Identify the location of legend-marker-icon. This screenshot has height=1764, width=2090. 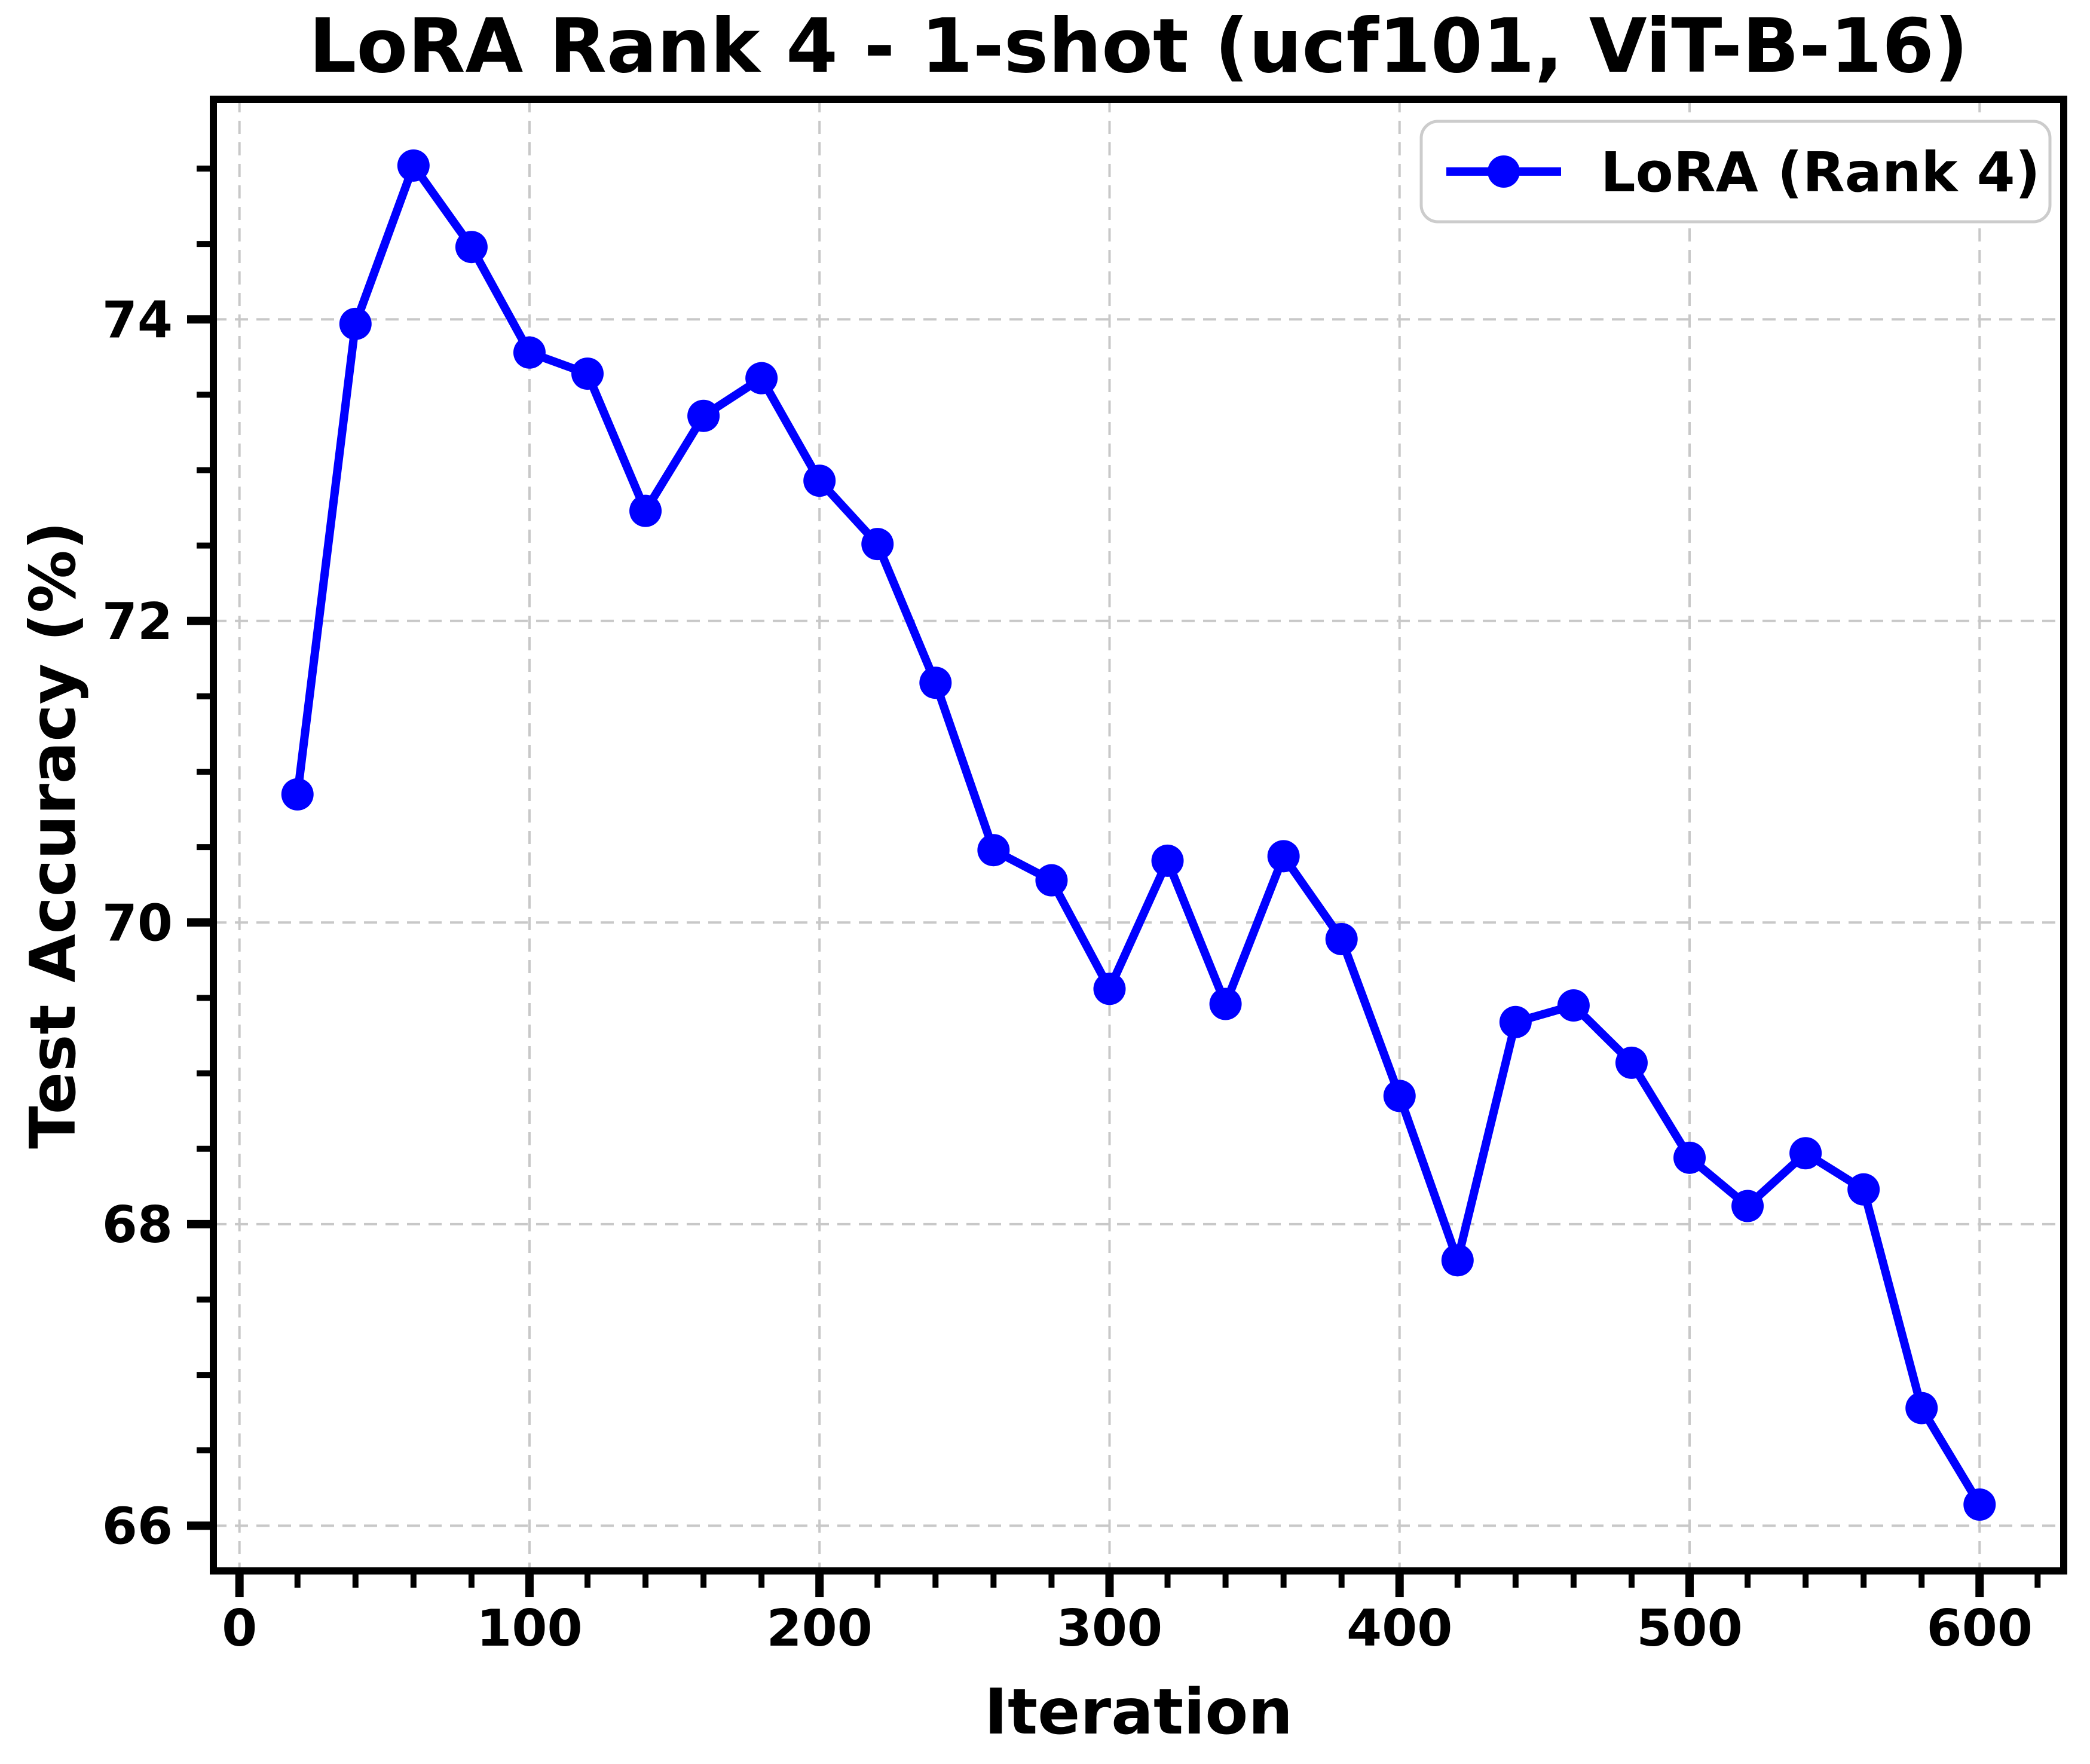
(1504, 171).